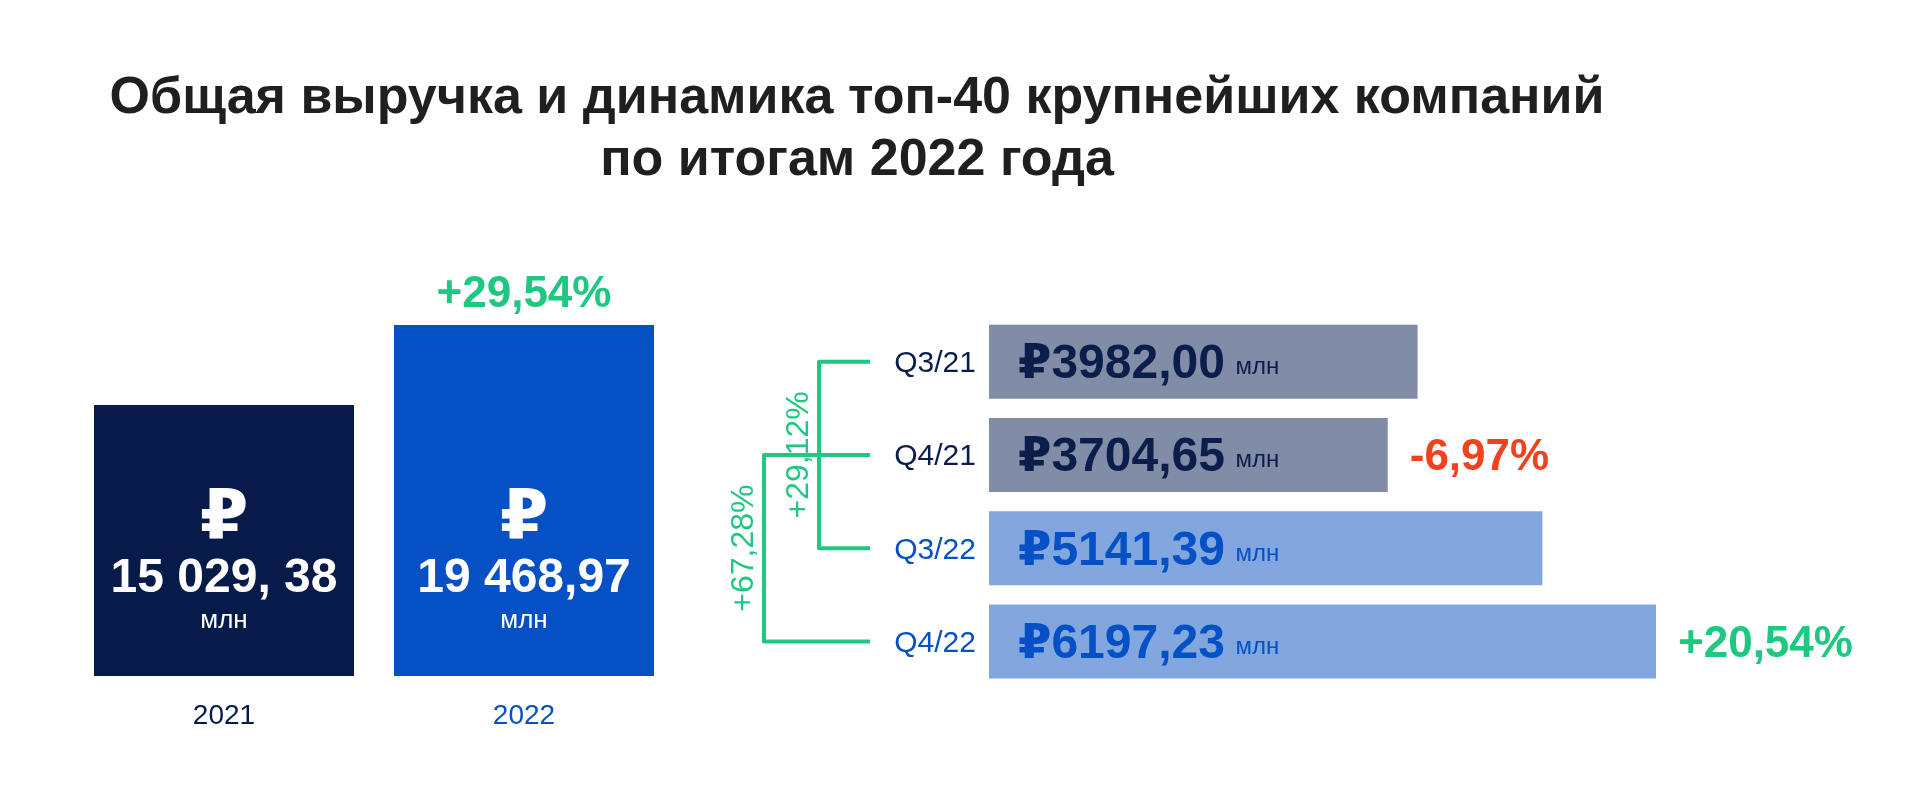  Describe the element at coordinates (224, 555) in the screenshot. I see `data-label: ₽ 15 029, 38 млн` at that location.